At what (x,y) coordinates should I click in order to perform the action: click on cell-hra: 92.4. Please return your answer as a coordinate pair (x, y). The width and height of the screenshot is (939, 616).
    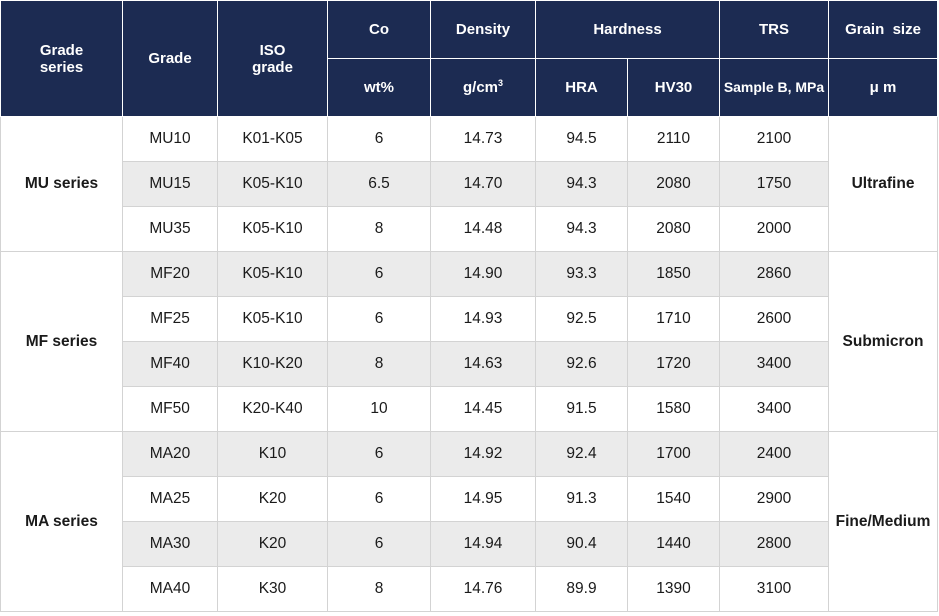
    Looking at the image, I should click on (581, 454).